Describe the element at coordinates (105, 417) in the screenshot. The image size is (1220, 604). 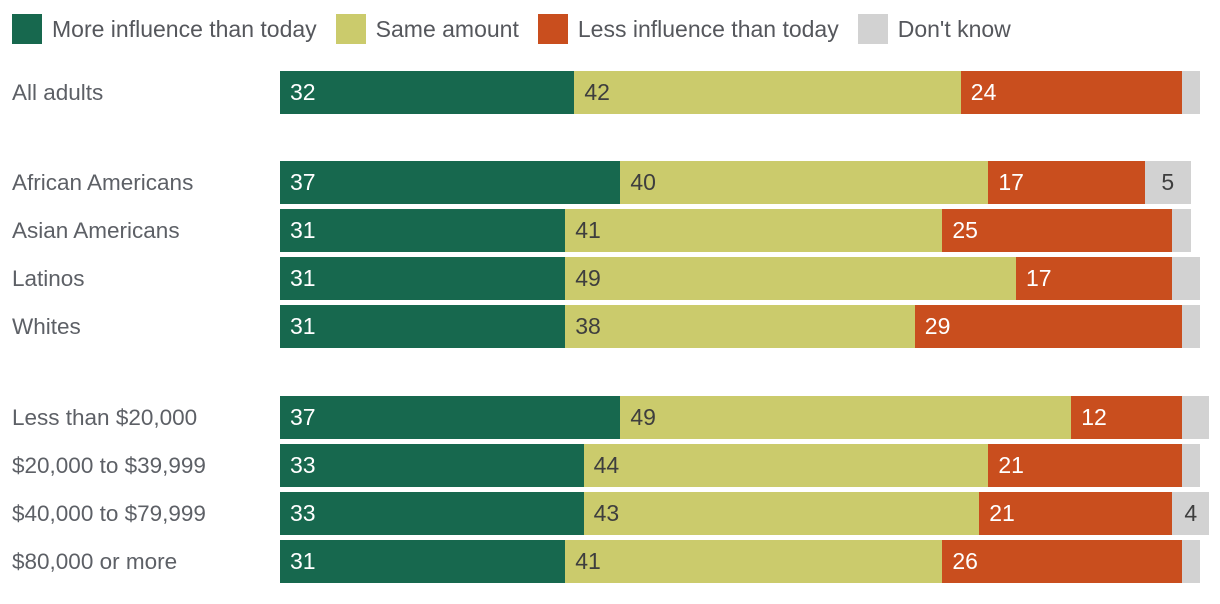
I see `row-label: Less than $20,000` at that location.